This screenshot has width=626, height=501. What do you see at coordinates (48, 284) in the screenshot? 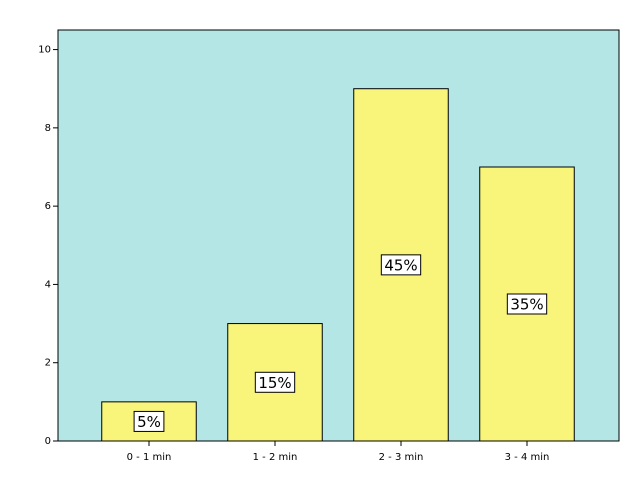
I see `y-tick-label: 4` at bounding box center [48, 284].